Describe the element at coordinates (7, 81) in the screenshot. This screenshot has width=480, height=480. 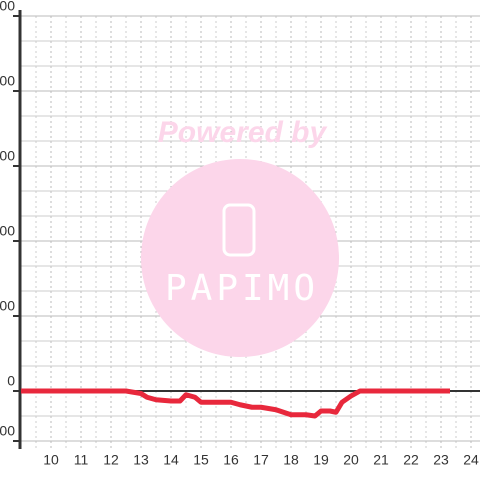
I see `y-tick-label: 120,000` at that location.